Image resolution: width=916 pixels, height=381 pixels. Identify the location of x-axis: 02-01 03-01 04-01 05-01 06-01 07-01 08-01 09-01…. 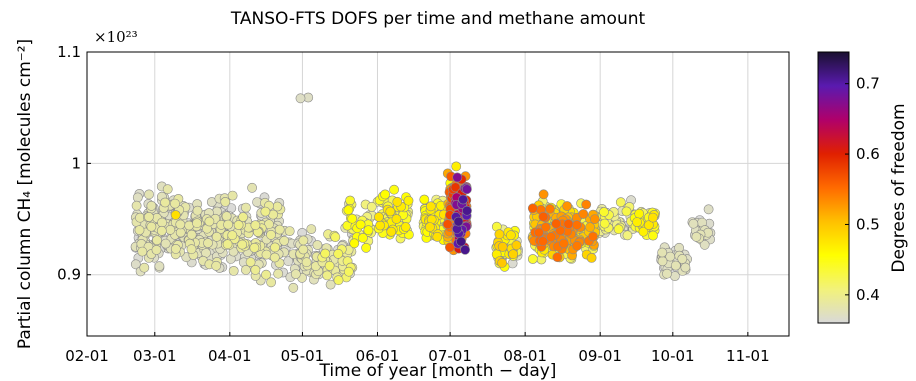
(417, 348).